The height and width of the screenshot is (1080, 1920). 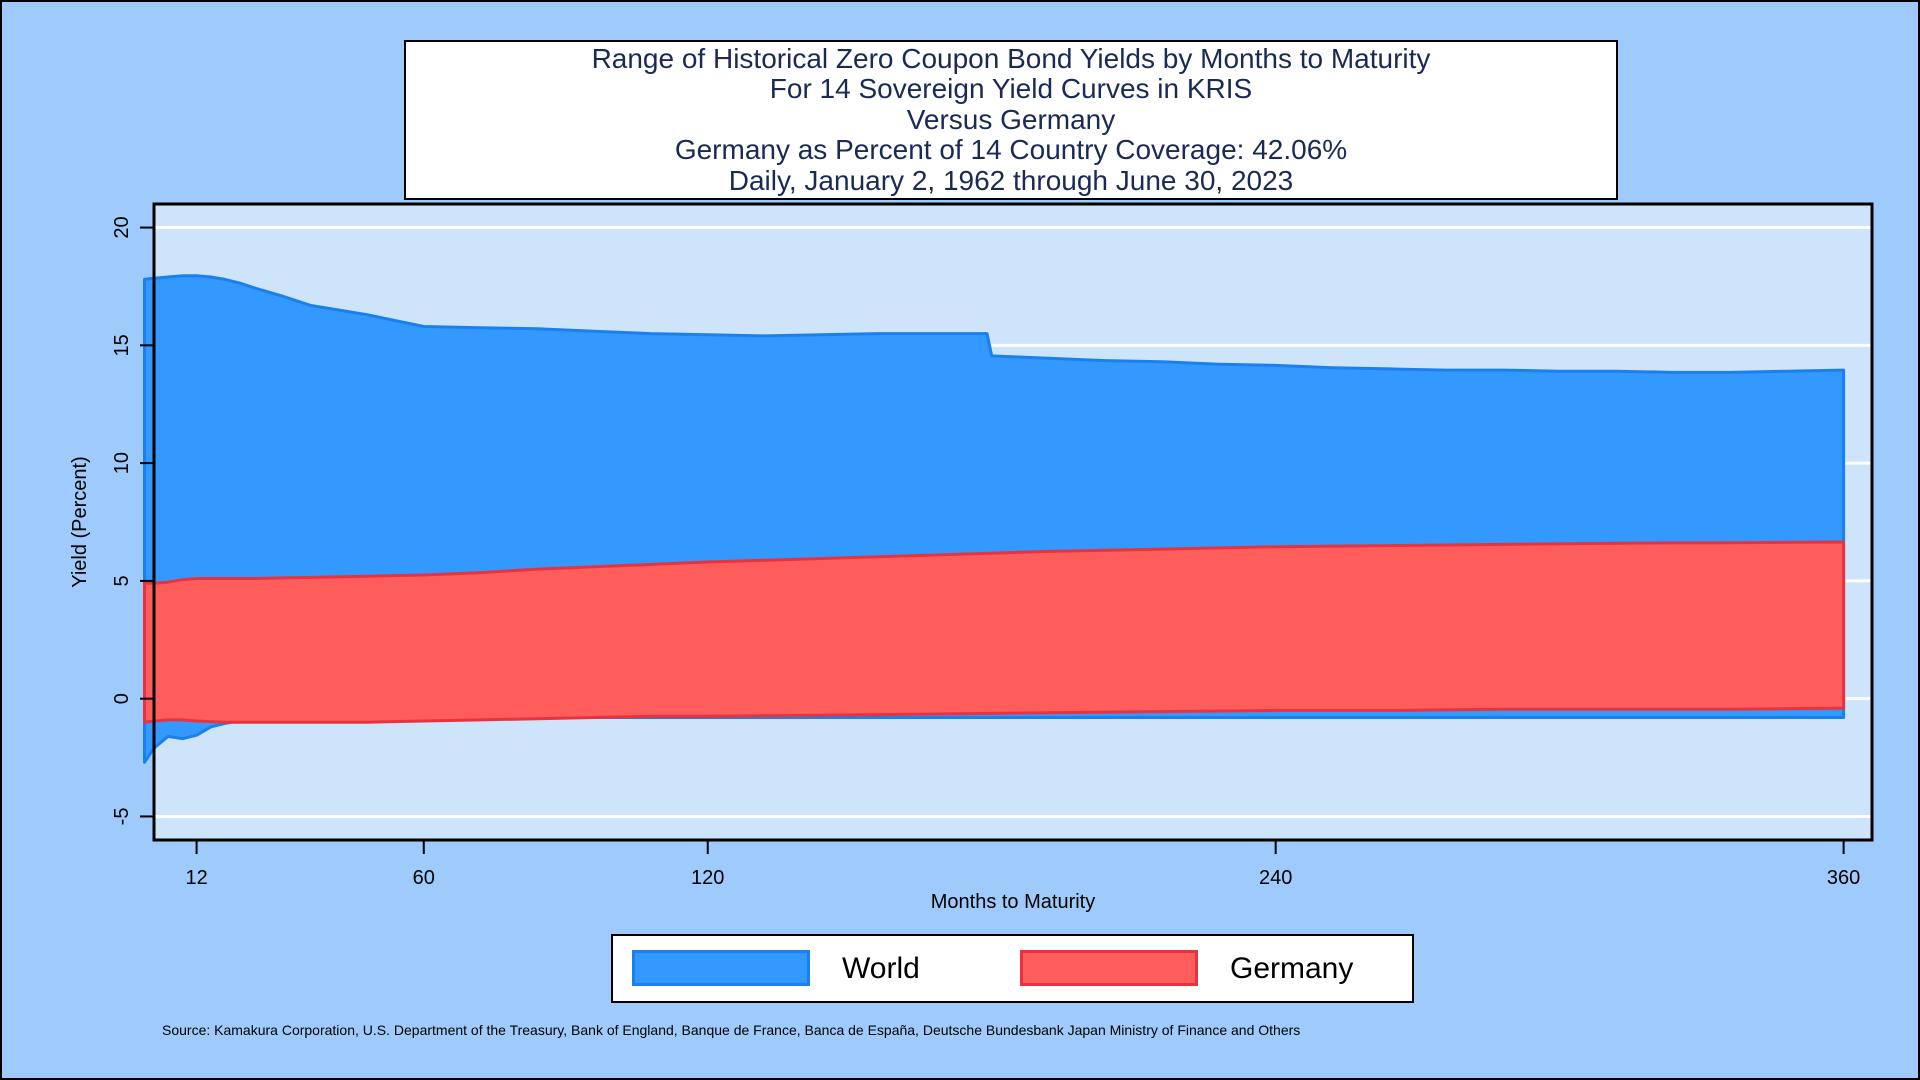 What do you see at coordinates (1292, 968) in the screenshot?
I see `legend-label-germany: Germany` at bounding box center [1292, 968].